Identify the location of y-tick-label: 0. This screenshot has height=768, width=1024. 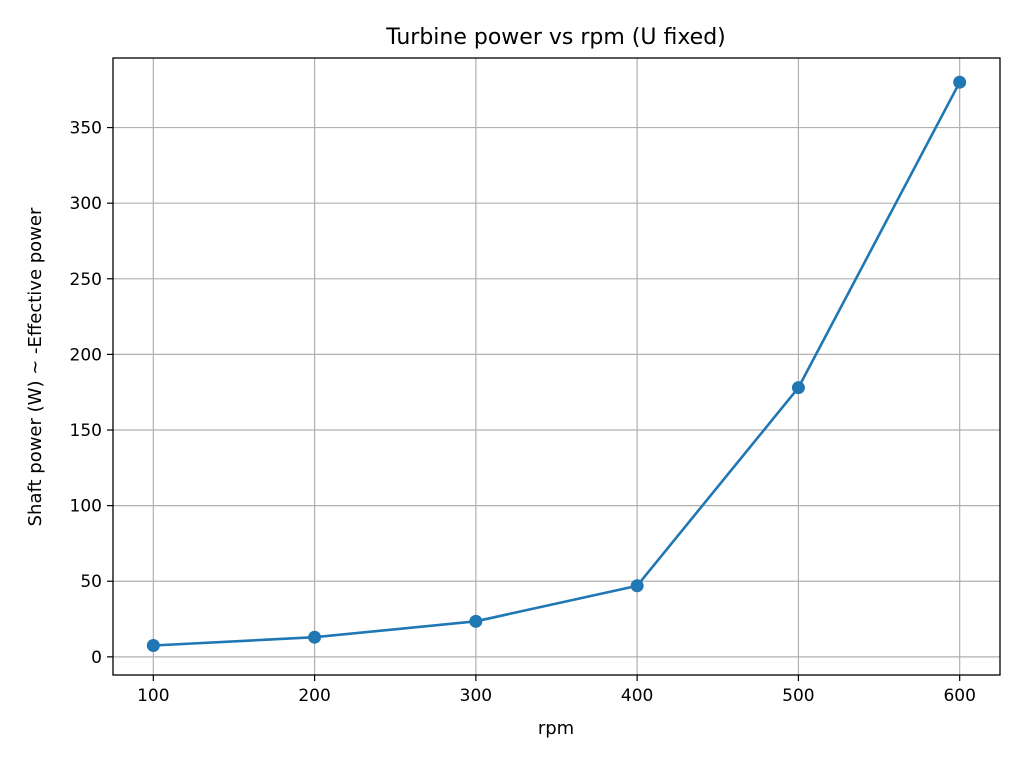
(96, 658).